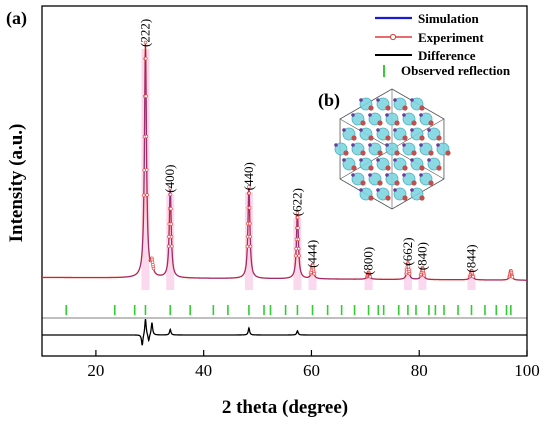 The height and width of the screenshot is (423, 550). What do you see at coordinates (144, 33) in the screenshot?
I see `peak-label: (222)` at bounding box center [144, 33].